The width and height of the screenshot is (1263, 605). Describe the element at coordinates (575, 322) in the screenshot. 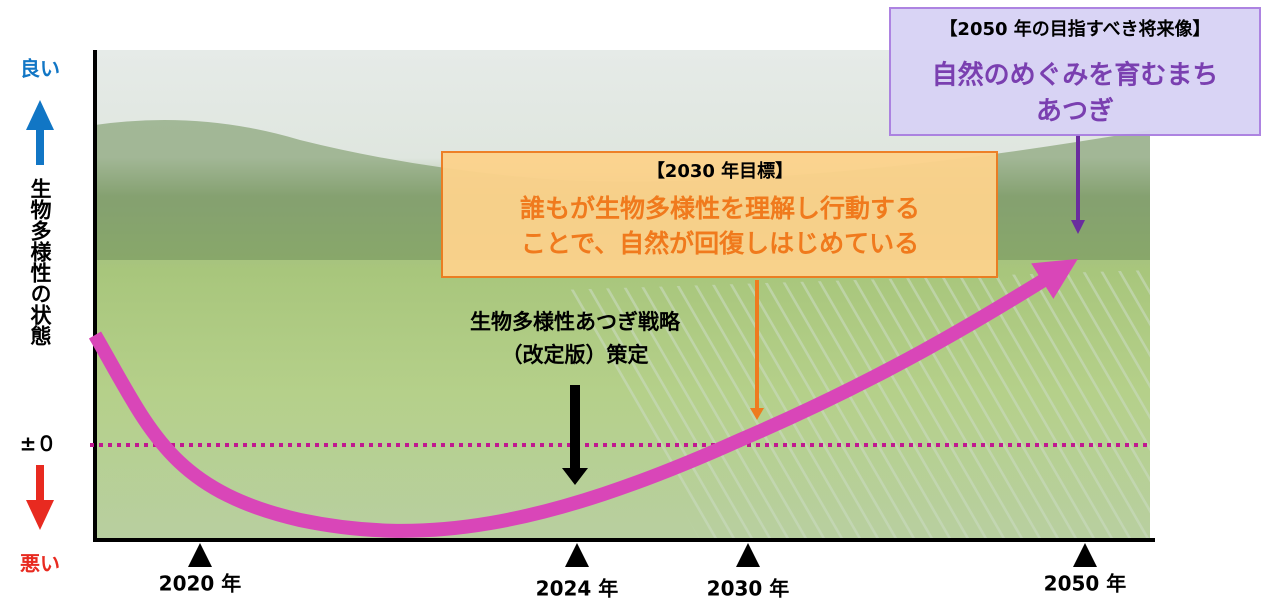

I see `strategy-text: 生物多様性あつぎ戦略` at that location.